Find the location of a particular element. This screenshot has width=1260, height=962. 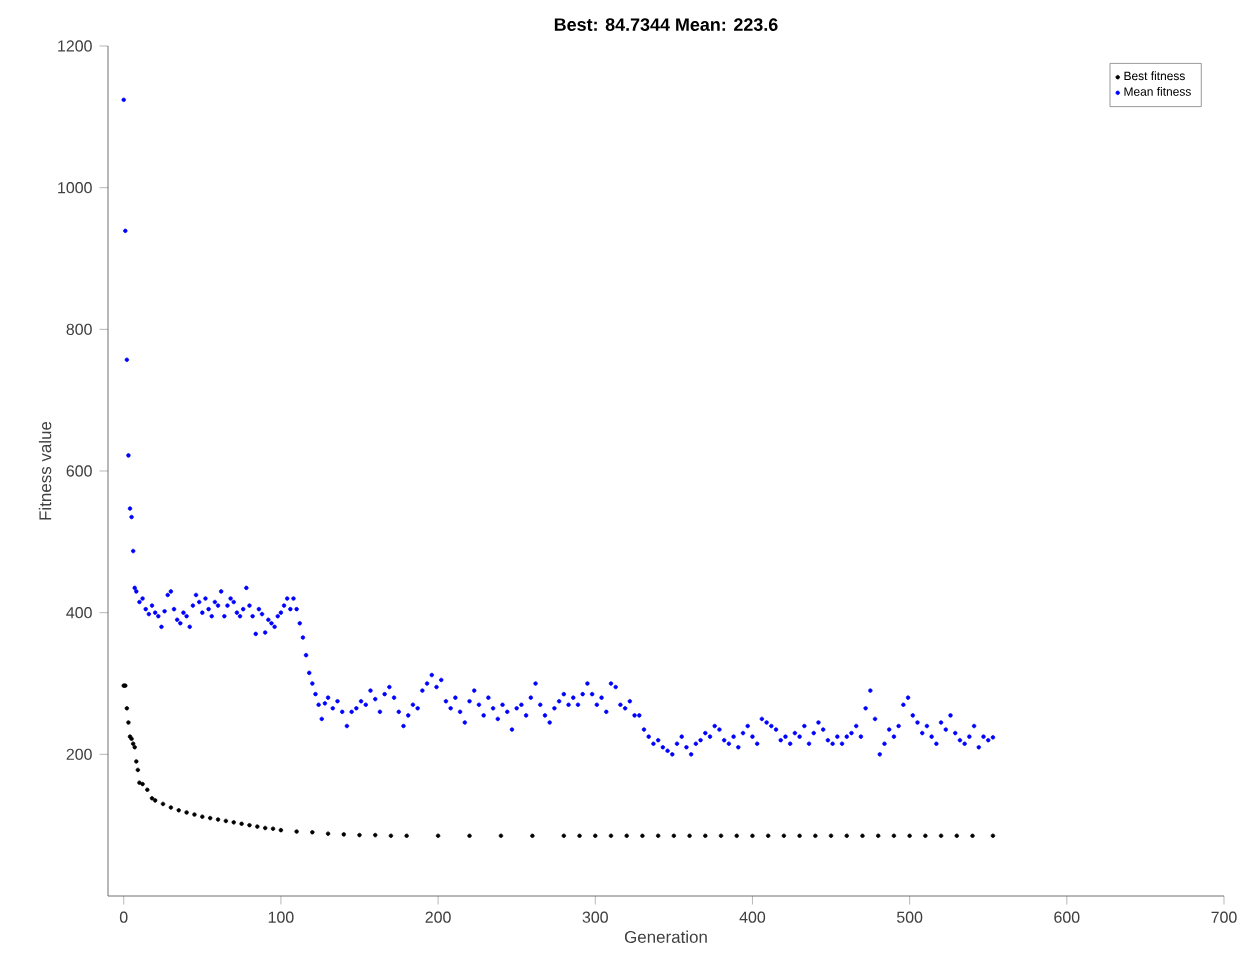

chart-title: Best: 84.7344 Mean: 223.6 is located at coordinates (666, 24).